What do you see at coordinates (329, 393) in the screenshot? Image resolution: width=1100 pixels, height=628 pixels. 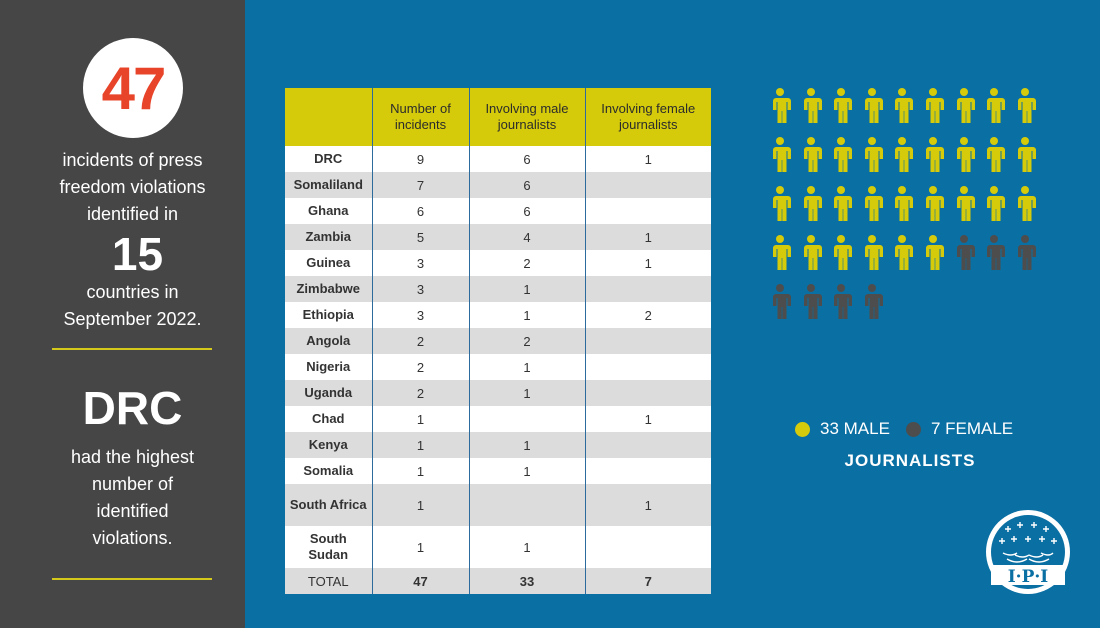 I see `country-cell: Uganda` at bounding box center [329, 393].